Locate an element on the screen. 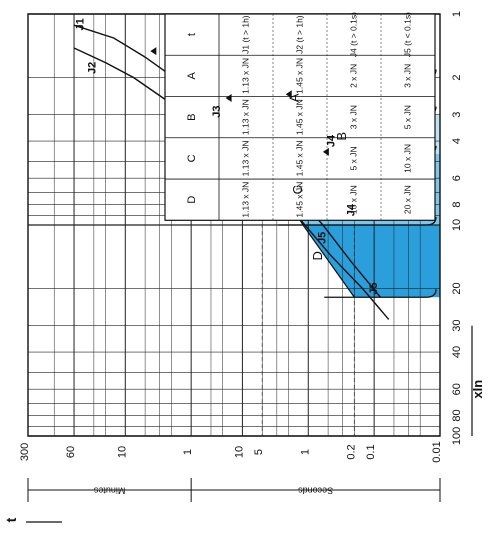  y-axis-label: t is located at coordinates (11, 519).